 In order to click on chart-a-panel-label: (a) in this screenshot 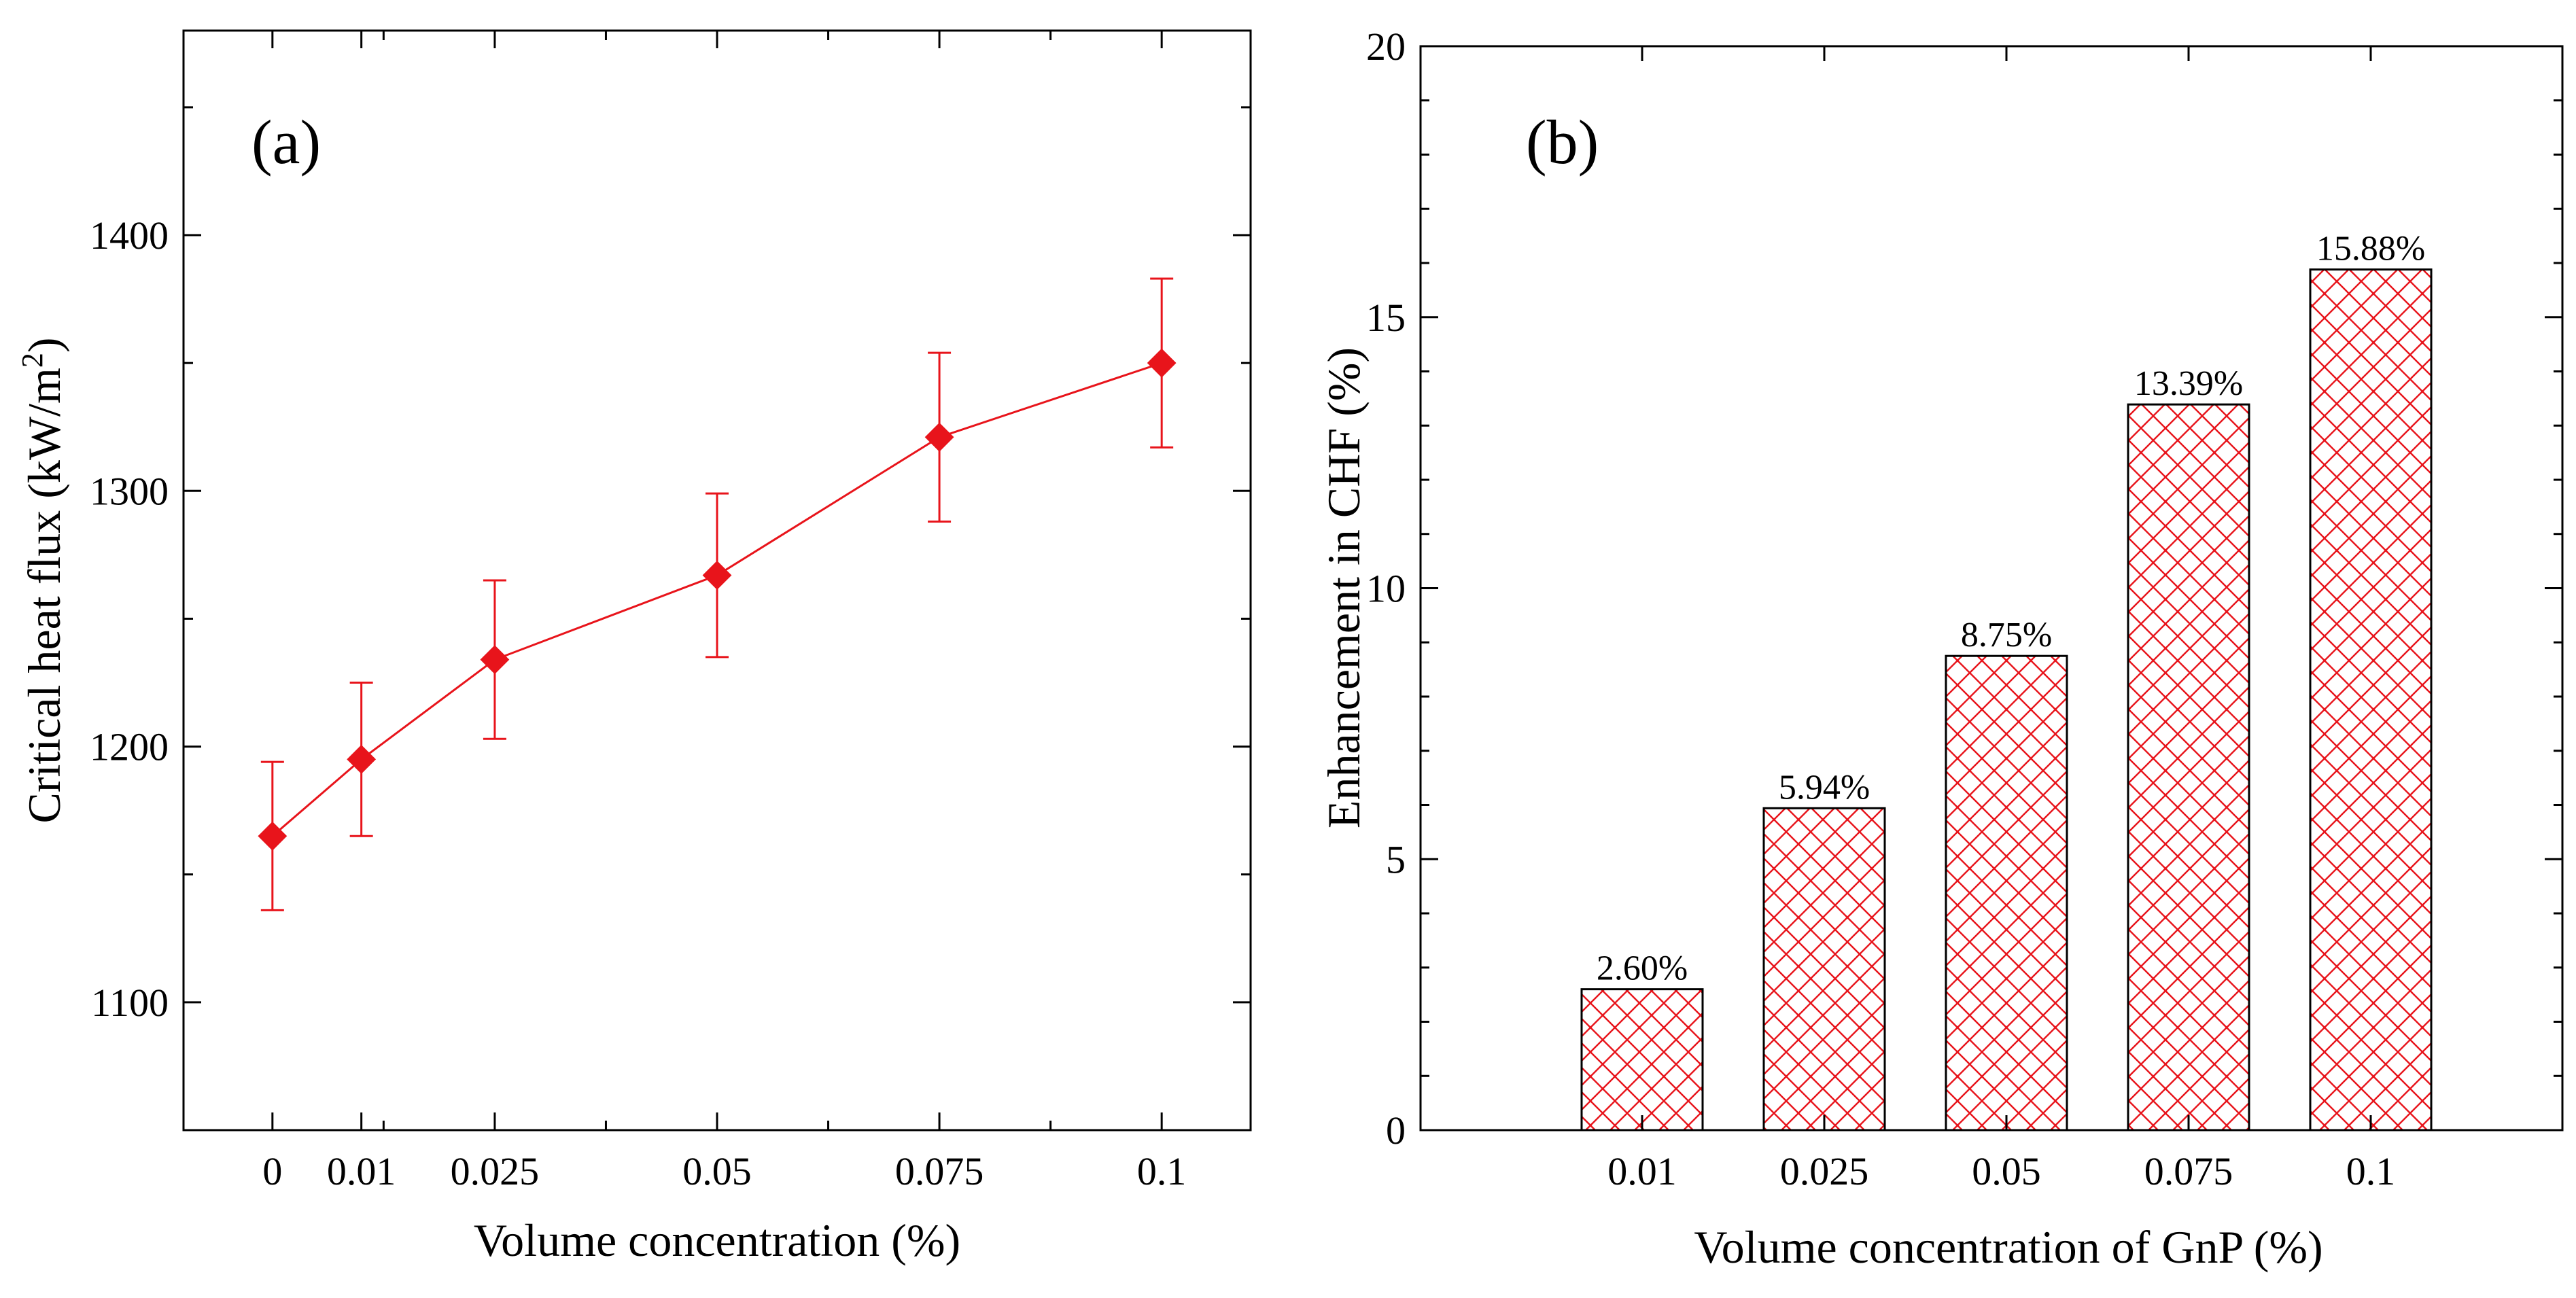, I will do `click(286, 142)`.